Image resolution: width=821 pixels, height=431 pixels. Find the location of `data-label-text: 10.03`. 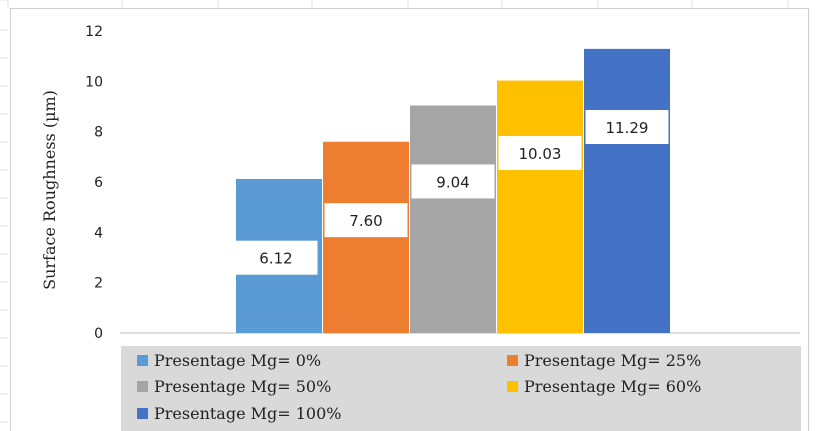

data-label-text: 10.03 is located at coordinates (540, 154).